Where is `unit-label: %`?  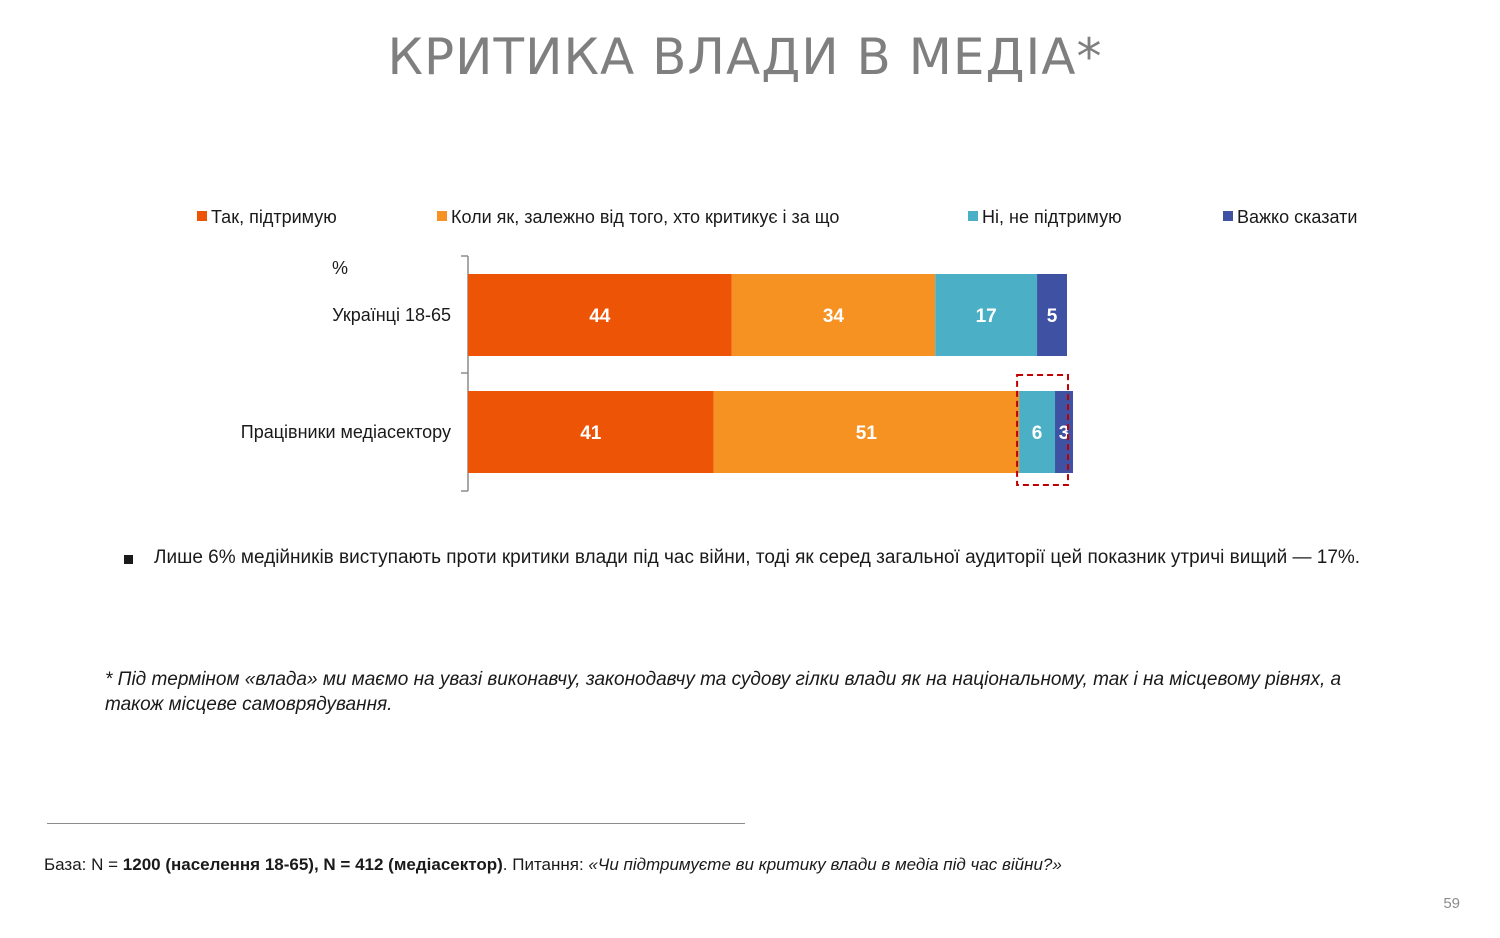 unit-label: % is located at coordinates (340, 268).